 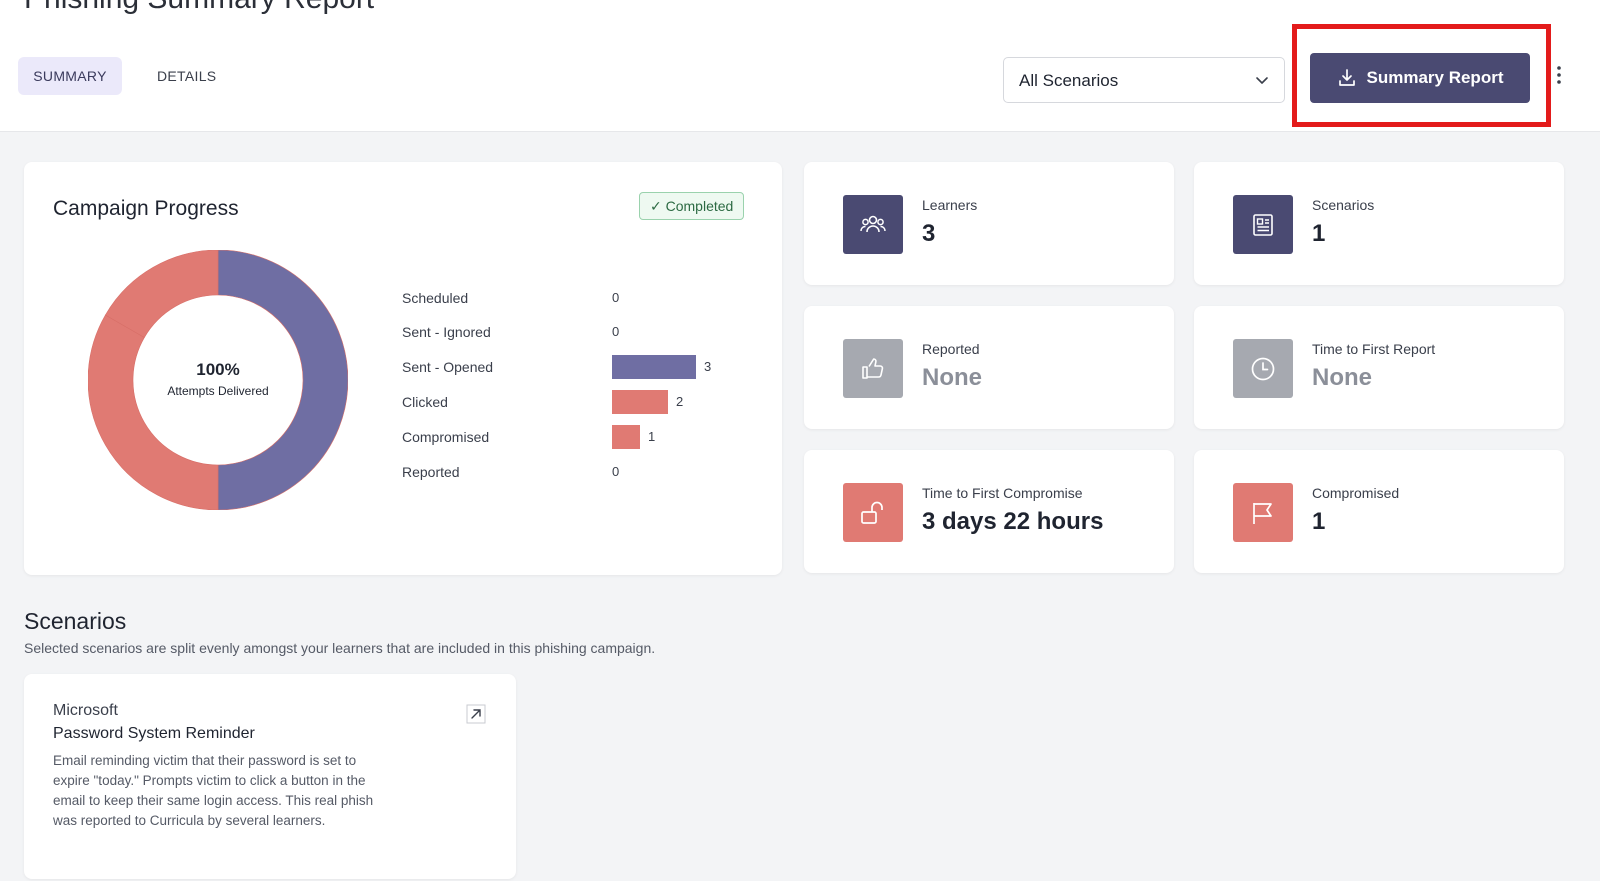 I want to click on stat-card-compromised: Compromised 1, so click(x=1379, y=511).